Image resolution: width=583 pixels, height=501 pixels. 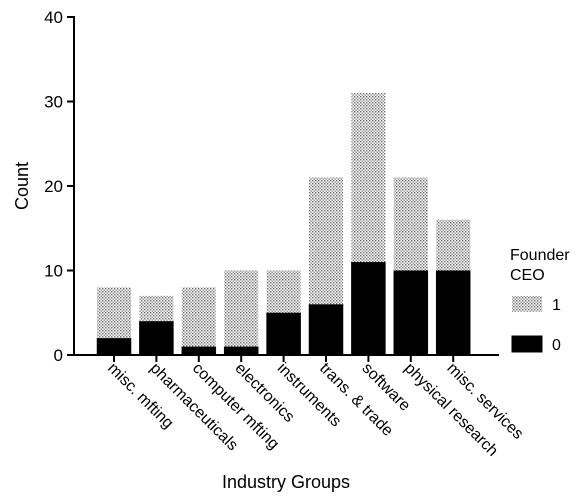 I want to click on y-tick-label-20: 20, so click(x=53, y=186).